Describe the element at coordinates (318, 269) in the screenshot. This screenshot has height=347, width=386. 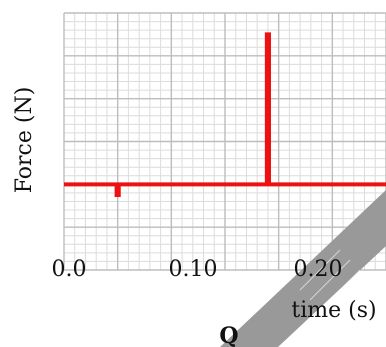
I see `x-tick-label: 0.20` at that location.